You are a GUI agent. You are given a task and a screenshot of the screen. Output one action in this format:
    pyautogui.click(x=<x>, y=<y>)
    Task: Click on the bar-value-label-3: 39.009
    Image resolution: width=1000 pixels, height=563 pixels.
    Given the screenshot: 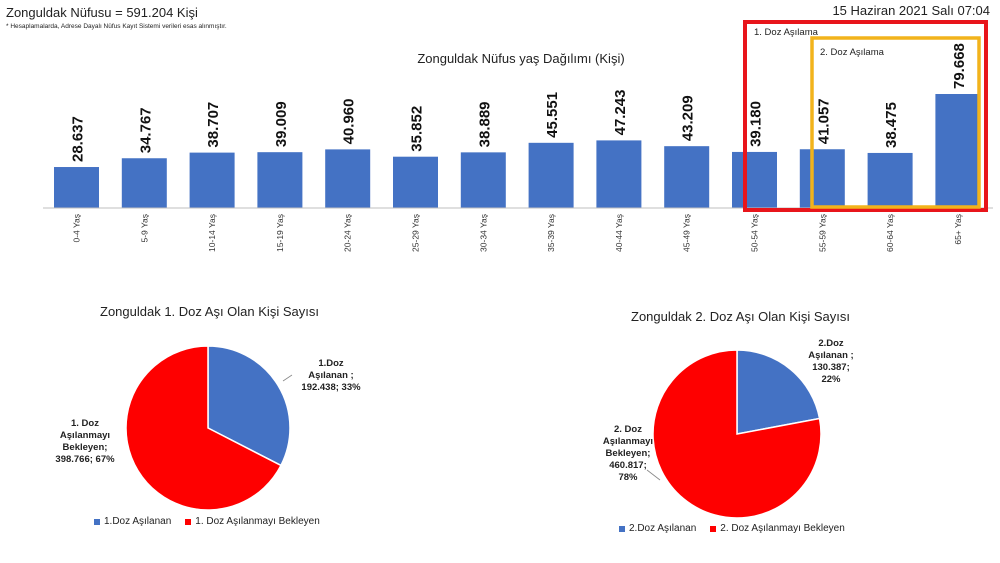 What is the action you would take?
    pyautogui.click(x=281, y=124)
    